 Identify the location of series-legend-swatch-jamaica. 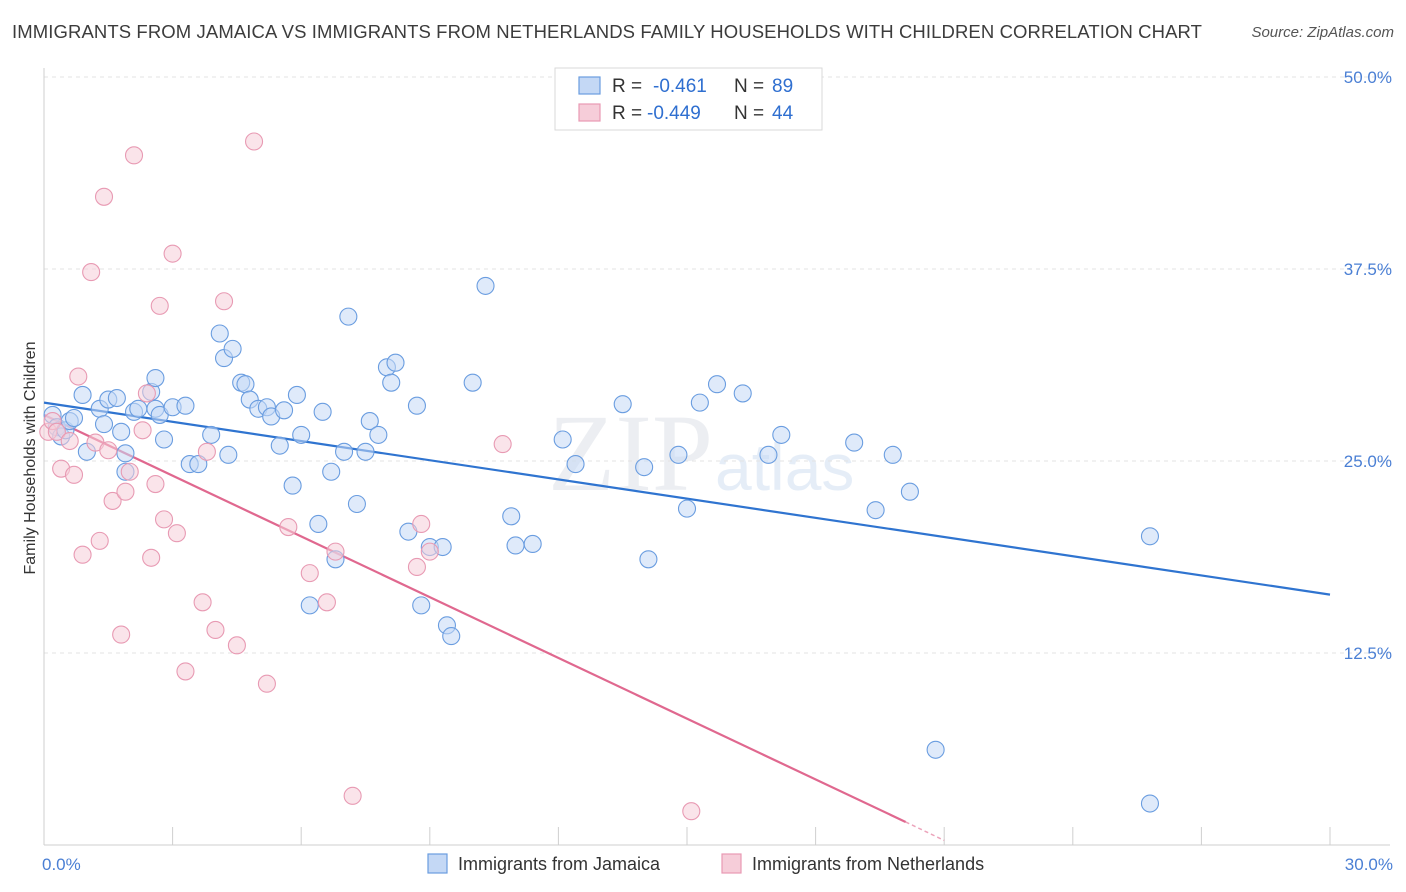
(437, 863).